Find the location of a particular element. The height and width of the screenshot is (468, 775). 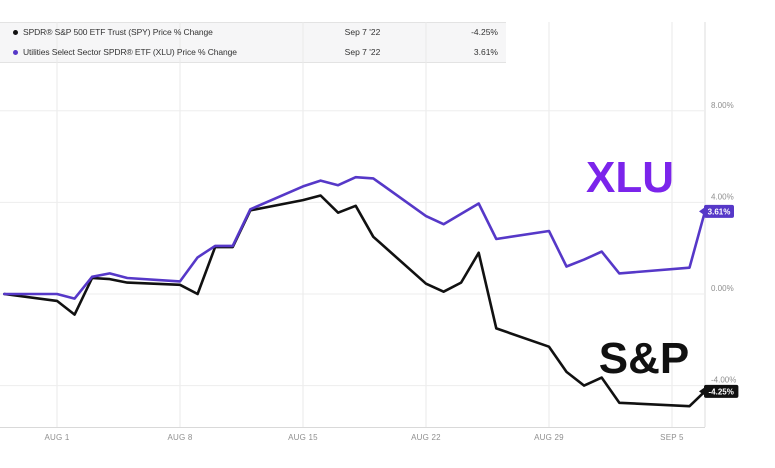

y-axis-tick-label: 4.00% is located at coordinates (722, 196).